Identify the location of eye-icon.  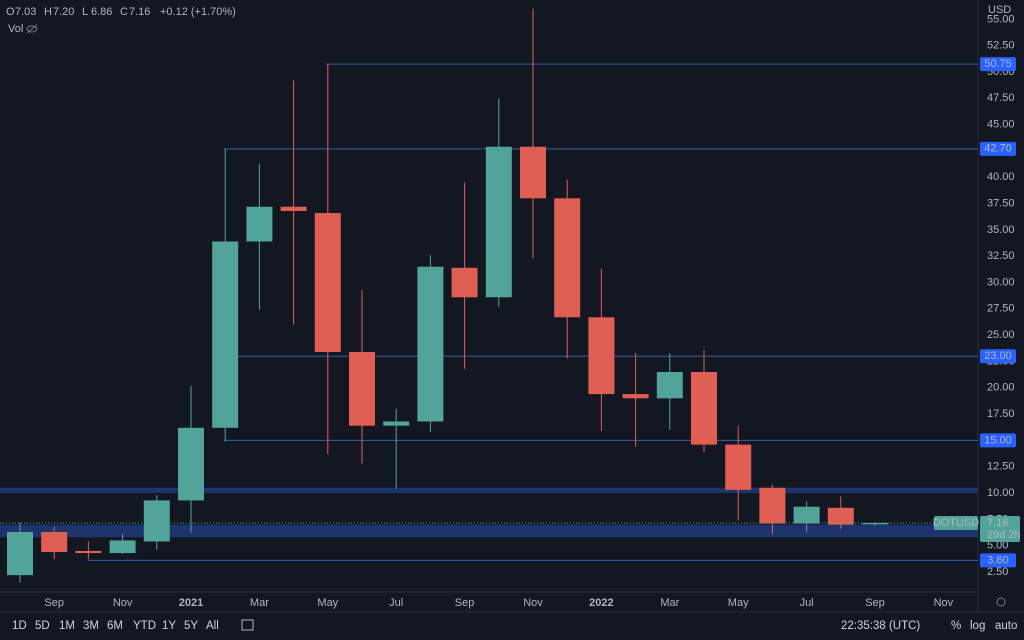
(32, 29).